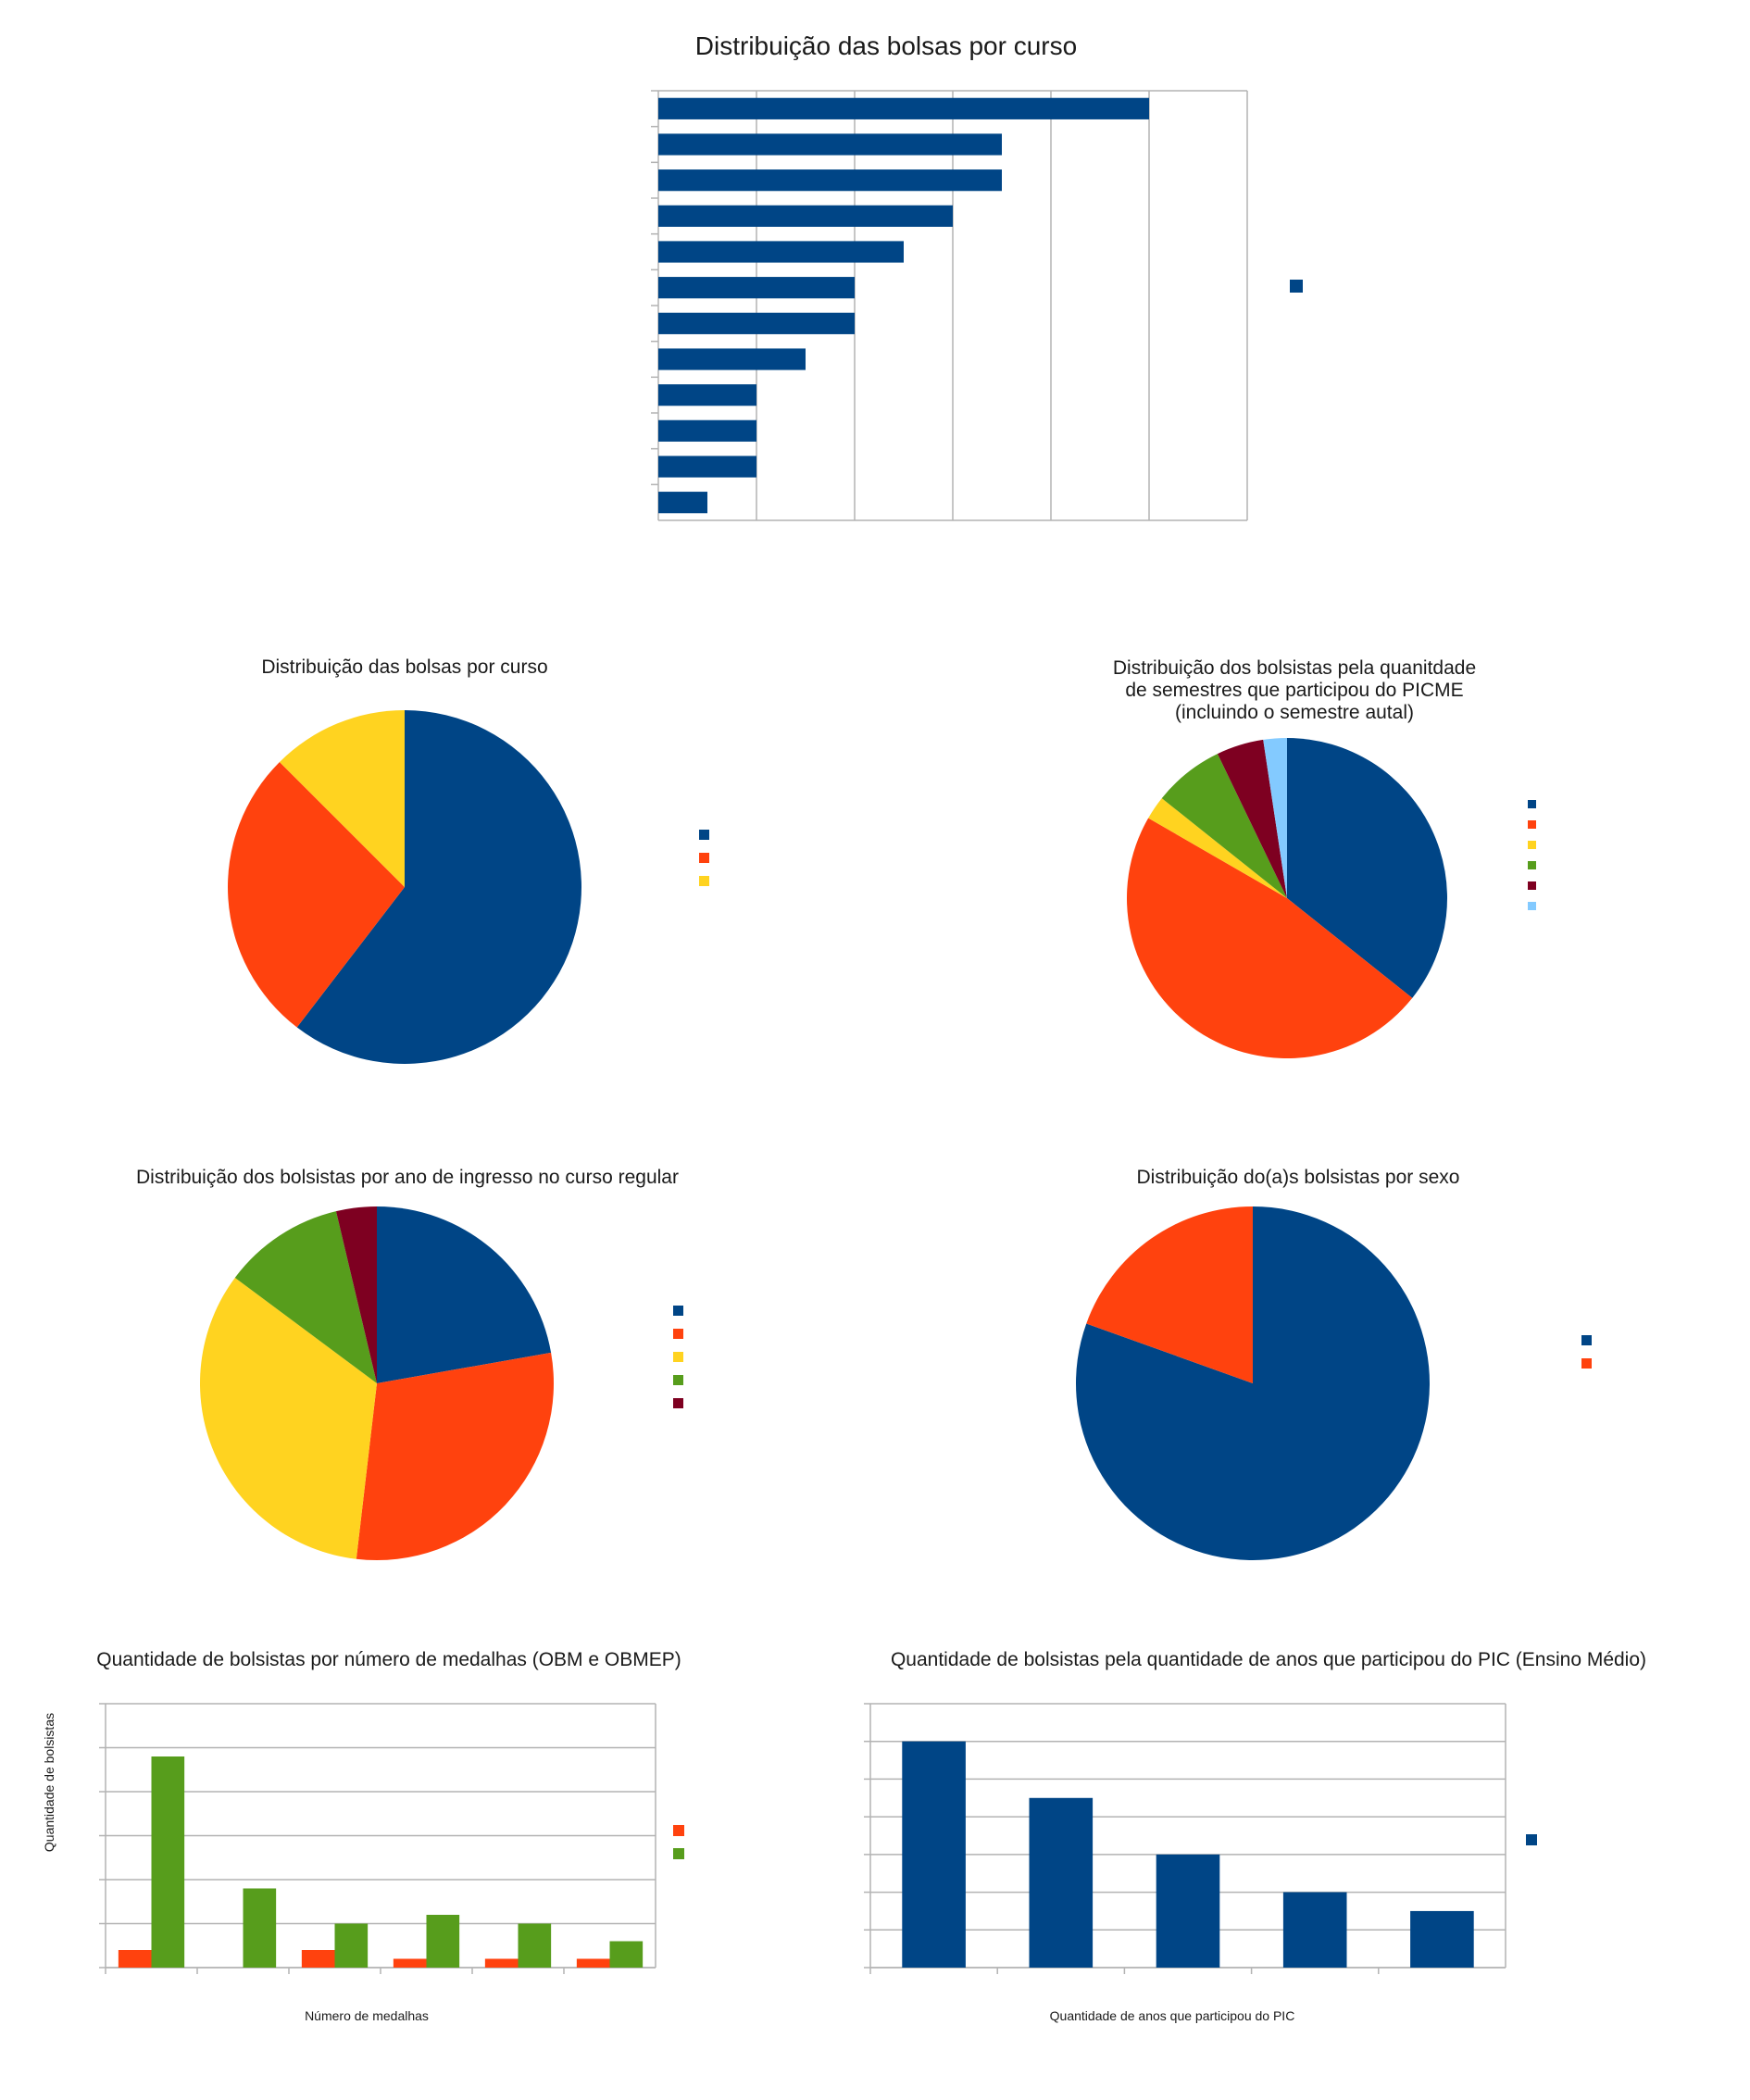 This screenshot has width=1750, height=2100. I want to click on chart-title: Distribuição do(a)s bolsistas por sexo, so click(1298, 1177).